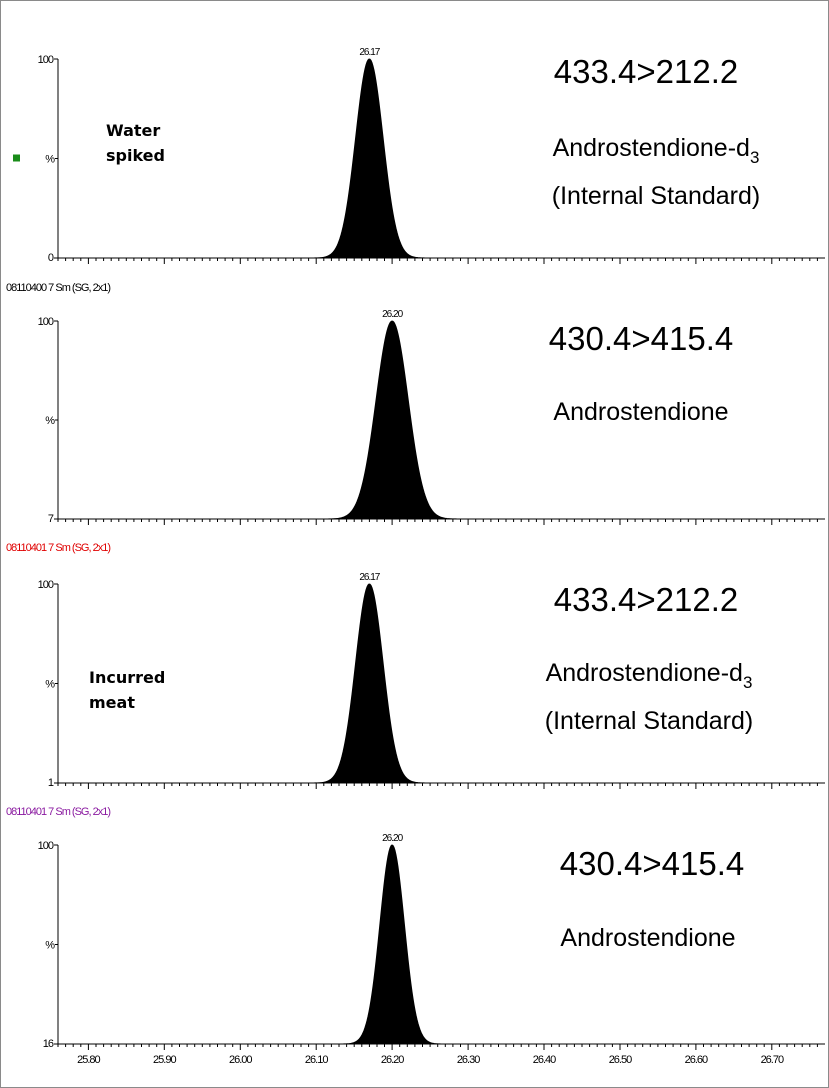 Image resolution: width=829 pixels, height=1088 pixels. I want to click on sample-id-label: 08110400 7 Sm (SG, 2x1), so click(58, 288).